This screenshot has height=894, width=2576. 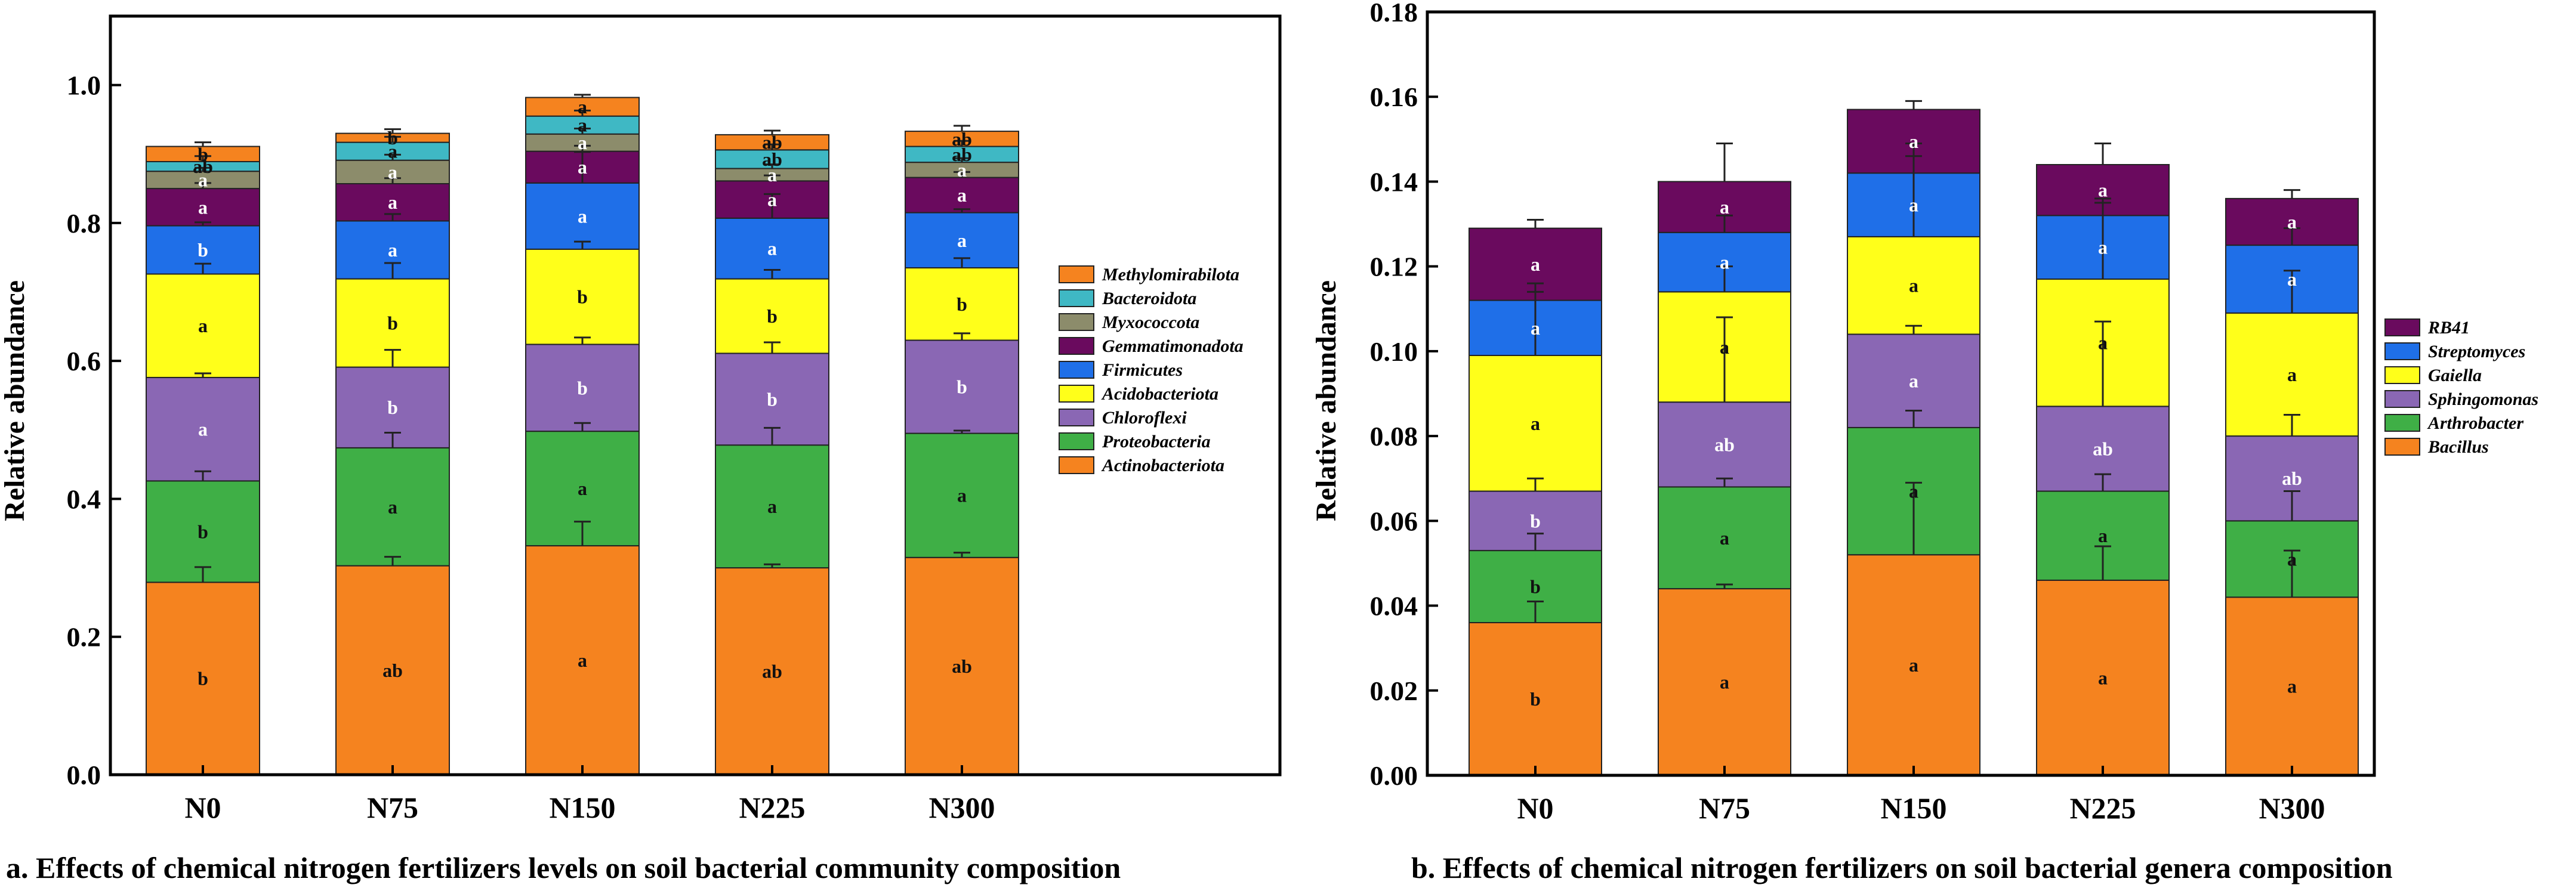 I want to click on y-tick-label: 0.02, so click(x=1394, y=691).